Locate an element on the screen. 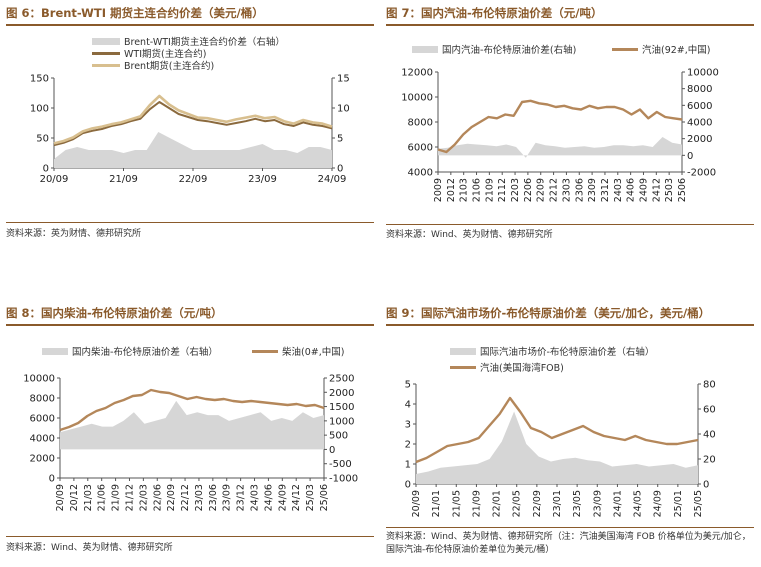 Image resolution: width=761 pixels, height=567 pixels. fig8-xtick-label: 21/06 is located at coordinates (102, 497).